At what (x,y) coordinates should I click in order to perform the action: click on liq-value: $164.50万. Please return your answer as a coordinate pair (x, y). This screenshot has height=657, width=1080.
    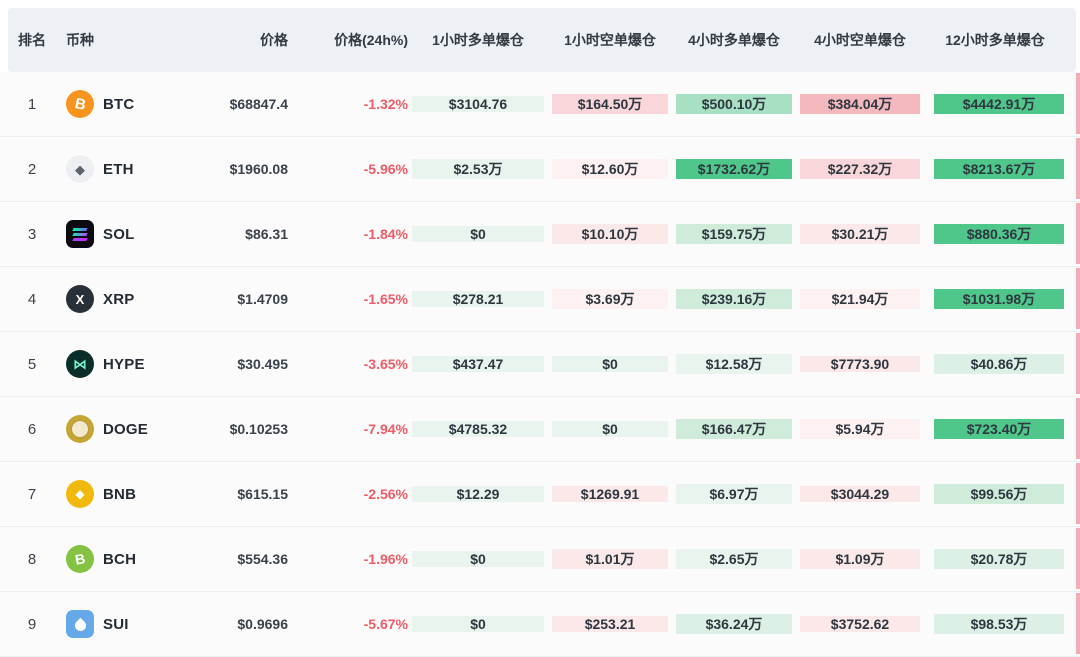
    Looking at the image, I should click on (610, 103).